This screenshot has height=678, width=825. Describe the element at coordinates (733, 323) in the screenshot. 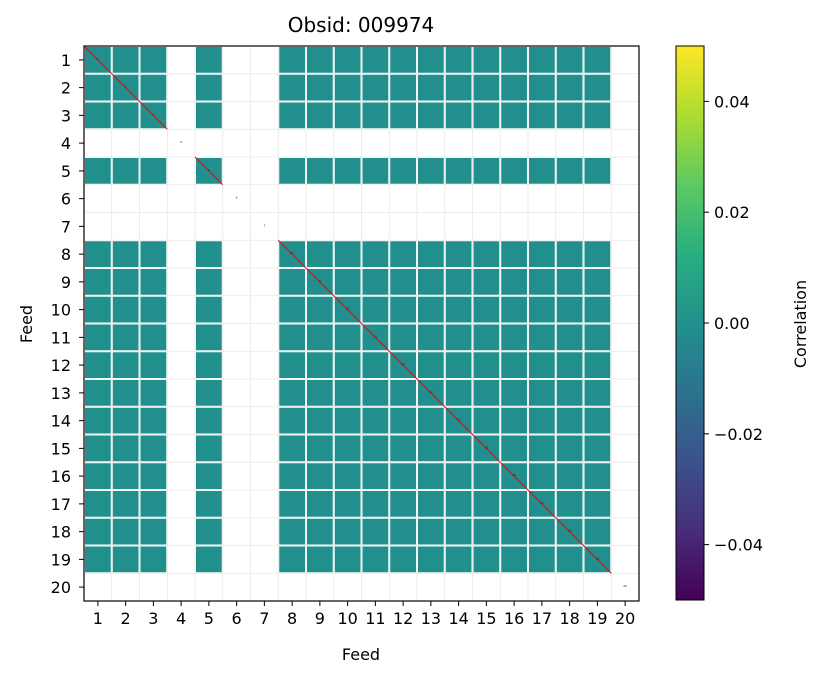

I see `colorbar-ticks: −0.04 −0.02 0.00 0.02 0.04` at that location.